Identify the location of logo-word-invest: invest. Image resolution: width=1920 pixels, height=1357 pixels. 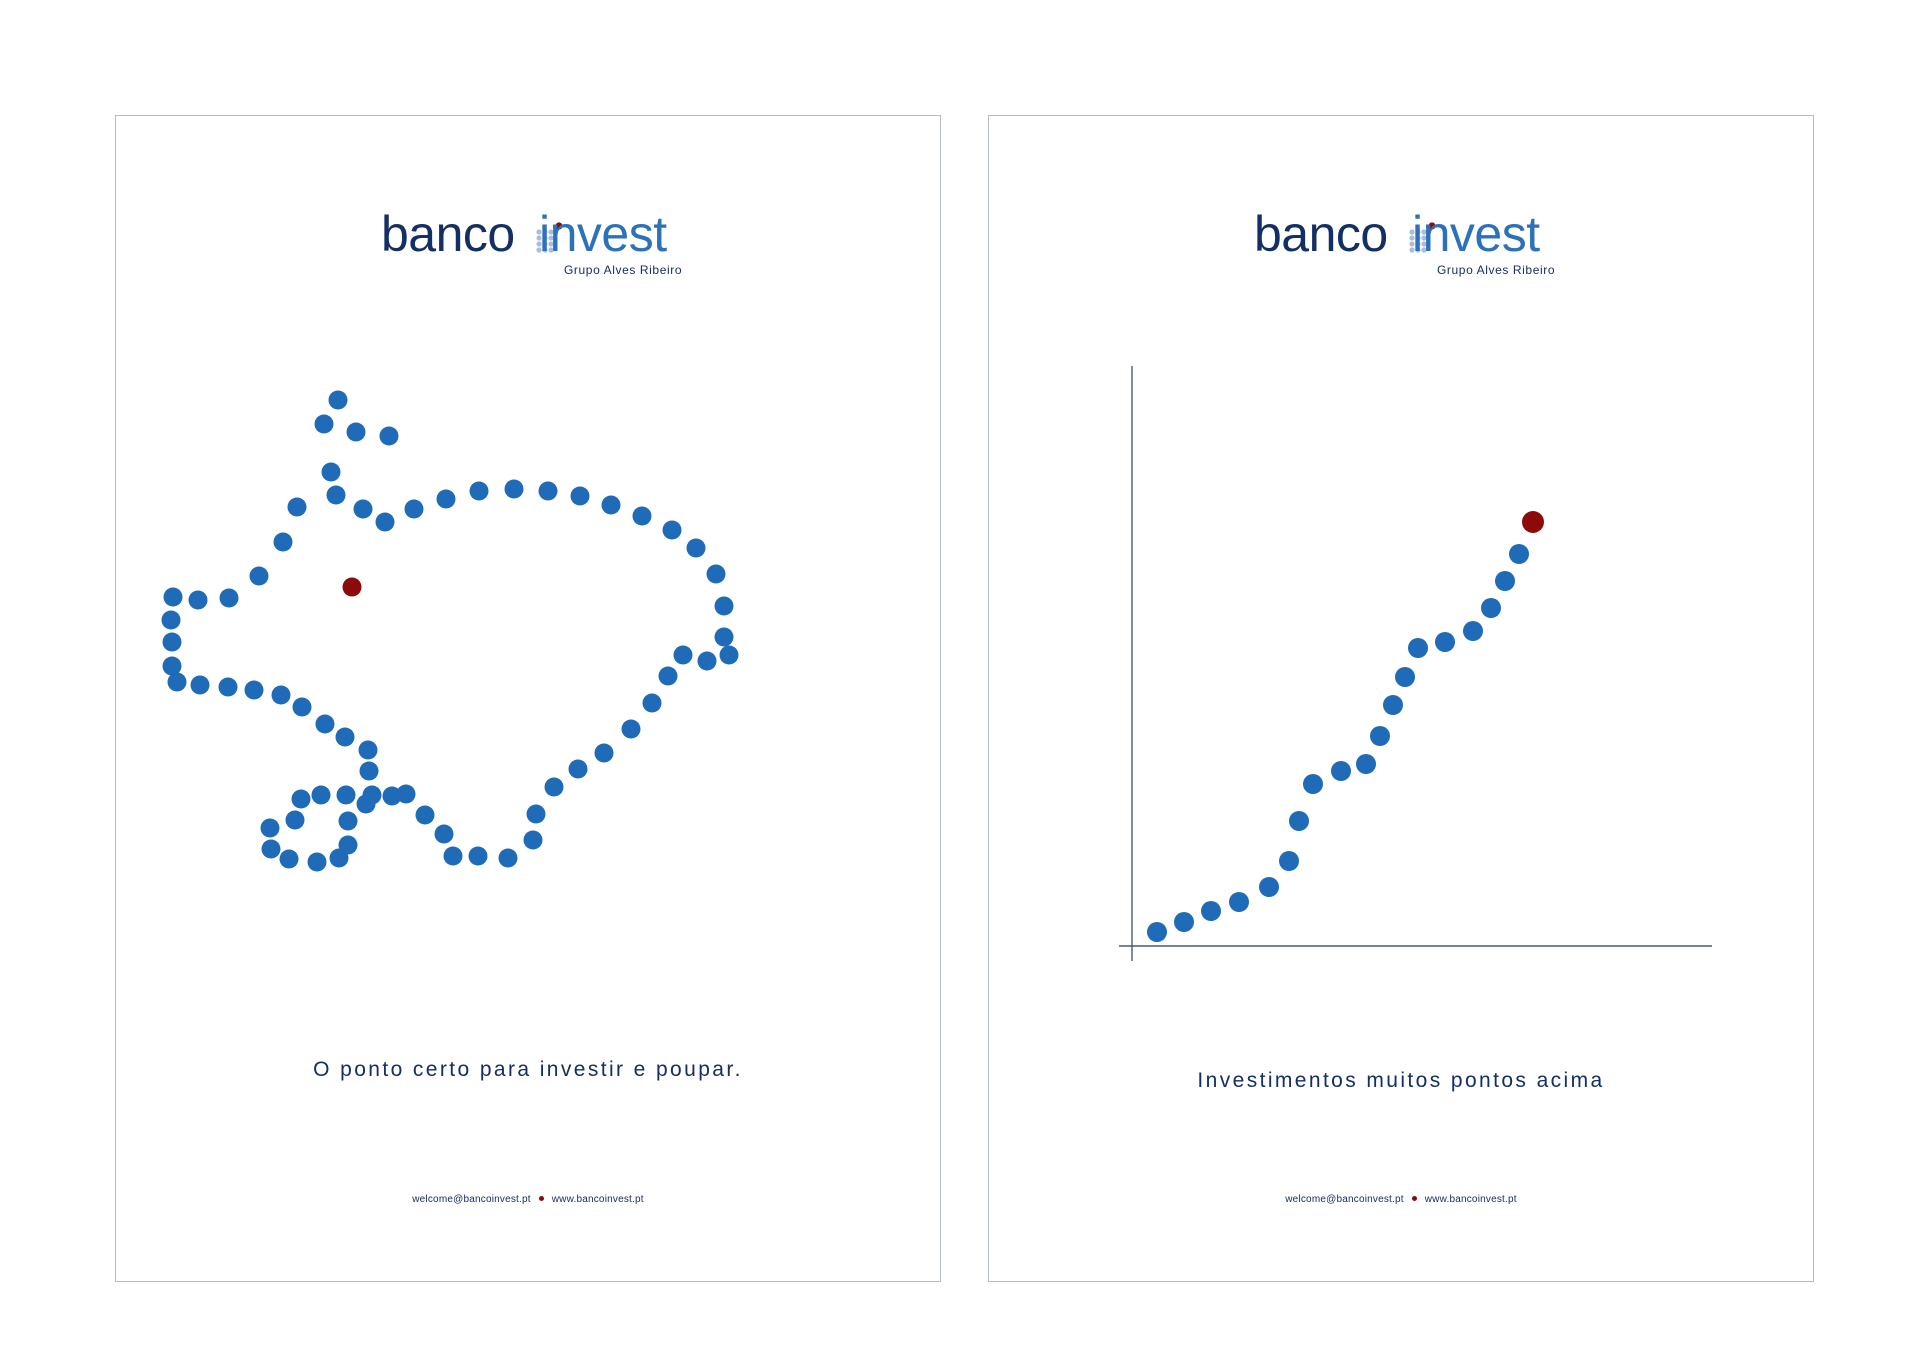
(1476, 234).